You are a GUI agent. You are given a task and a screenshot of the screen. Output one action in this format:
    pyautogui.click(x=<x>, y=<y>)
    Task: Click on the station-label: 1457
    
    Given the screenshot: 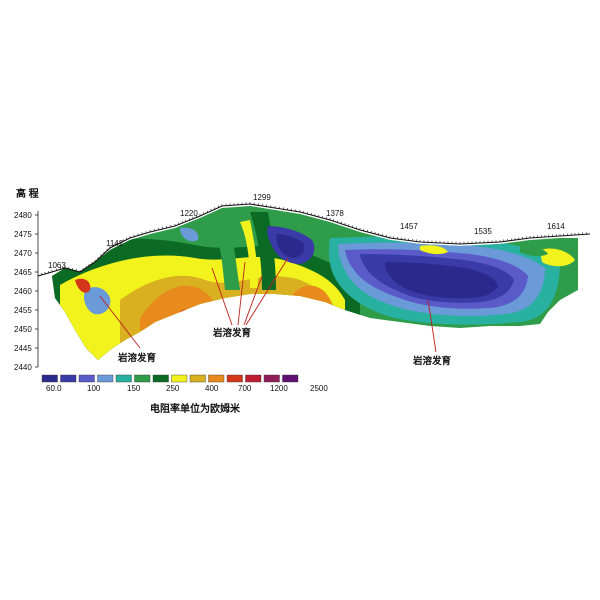 What is the action you would take?
    pyautogui.click(x=409, y=226)
    